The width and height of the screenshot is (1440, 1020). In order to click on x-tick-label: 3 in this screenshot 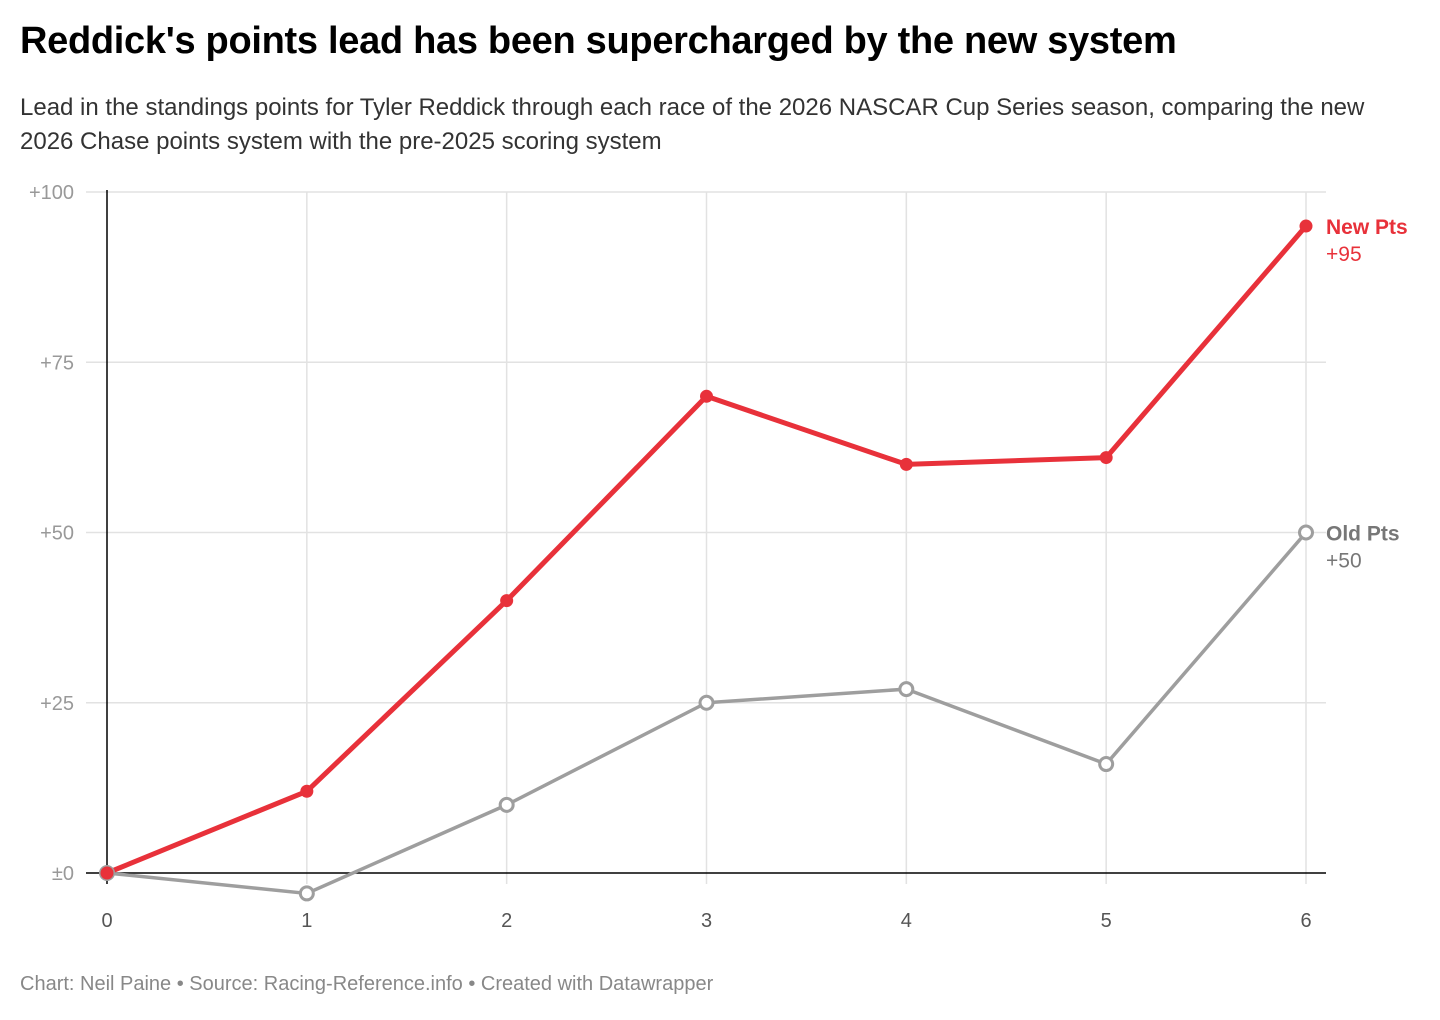, I will do `click(706, 921)`.